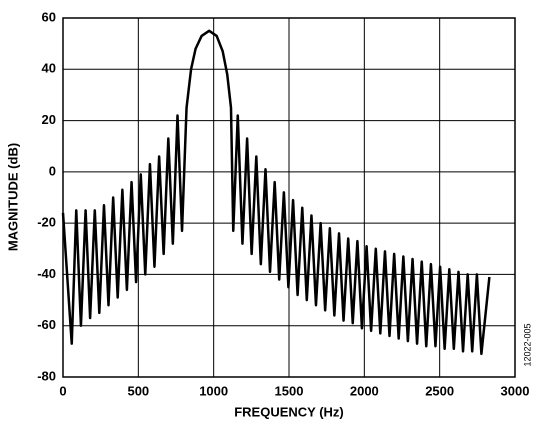  Describe the element at coordinates (213, 390) in the screenshot. I see `x-tick-label: 1000` at that location.